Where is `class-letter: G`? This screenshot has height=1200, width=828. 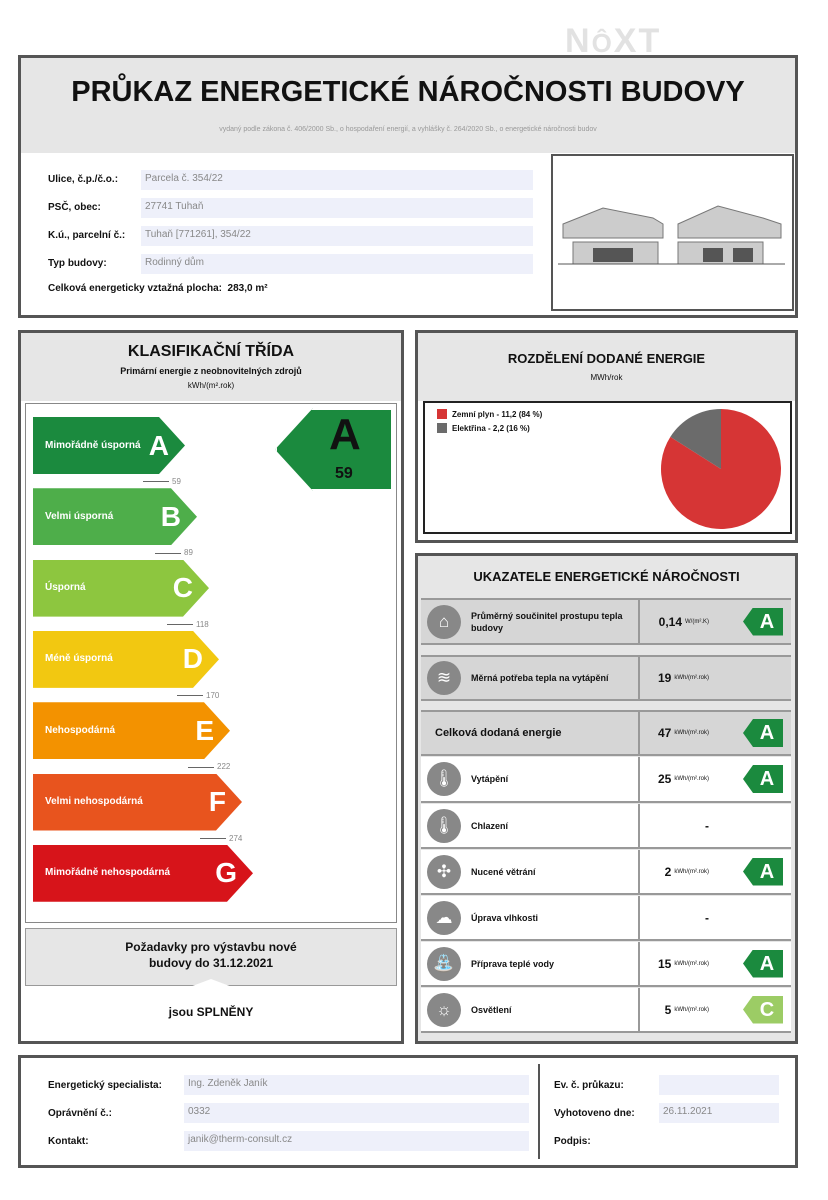
class-letter: G is located at coordinates (226, 873).